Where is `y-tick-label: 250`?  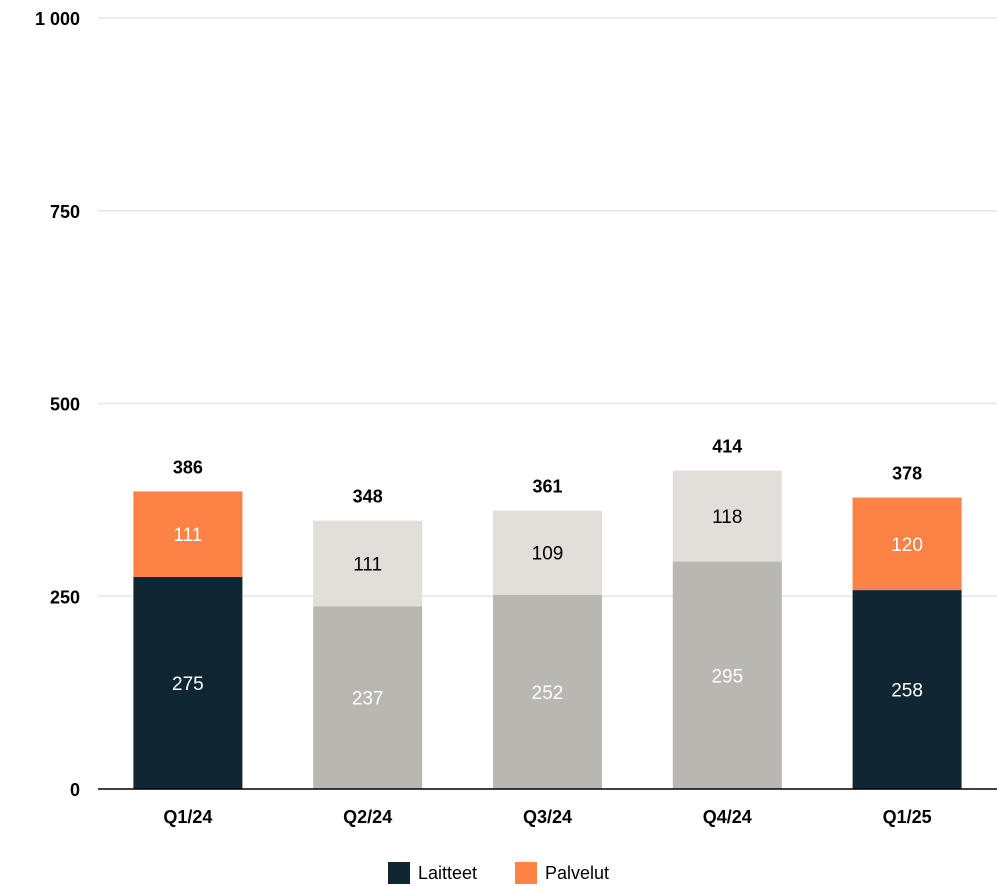 y-tick-label: 250 is located at coordinates (65, 597).